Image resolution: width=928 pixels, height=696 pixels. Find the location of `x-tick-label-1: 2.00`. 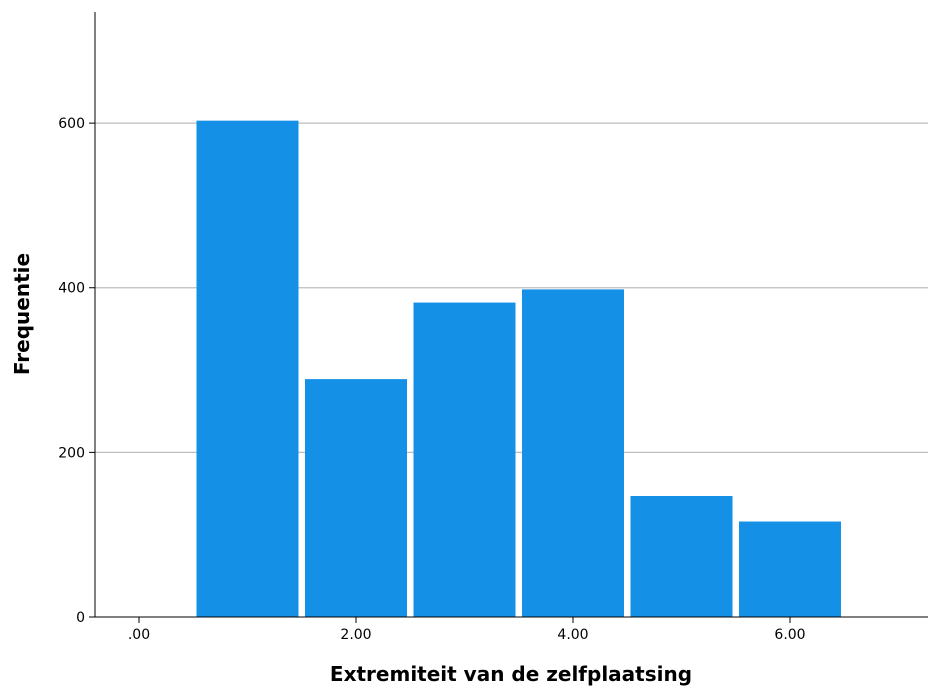

x-tick-label-1: 2.00 is located at coordinates (355, 635).